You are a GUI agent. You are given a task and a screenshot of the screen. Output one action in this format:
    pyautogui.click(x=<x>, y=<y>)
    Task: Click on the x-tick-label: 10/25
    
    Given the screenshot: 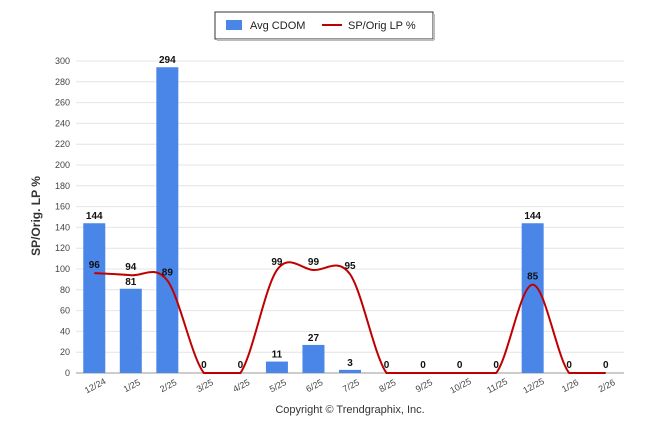 What is the action you would take?
    pyautogui.click(x=460, y=385)
    